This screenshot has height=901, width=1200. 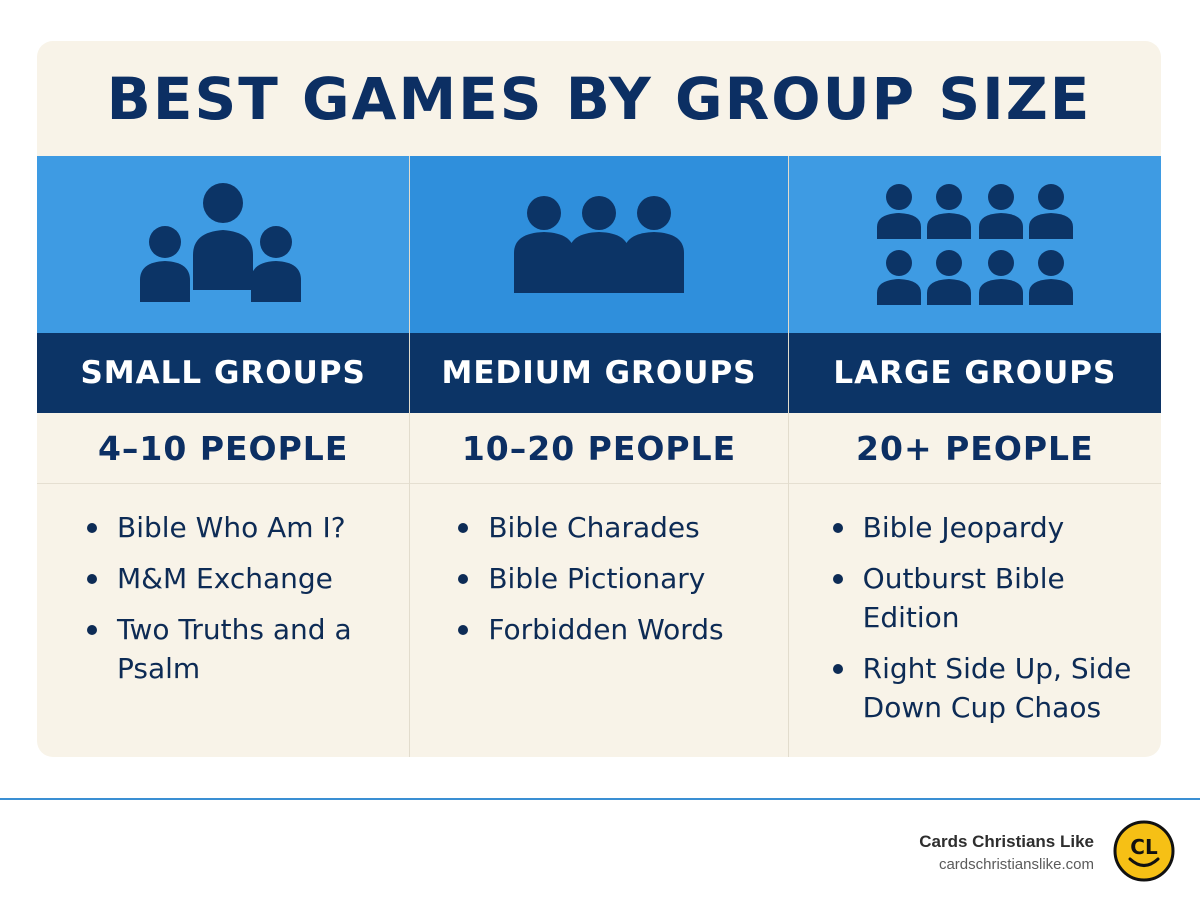 I want to click on brand-name: Cards Christians Like, so click(x=1006, y=841).